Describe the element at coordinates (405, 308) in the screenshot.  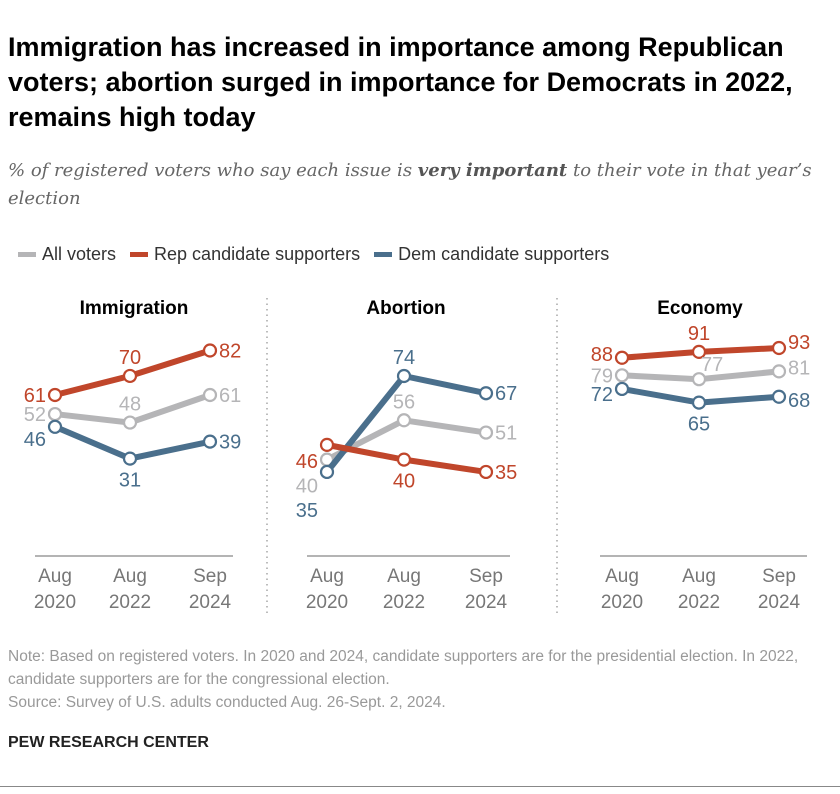
I see `panel-title: Abortion` at that location.